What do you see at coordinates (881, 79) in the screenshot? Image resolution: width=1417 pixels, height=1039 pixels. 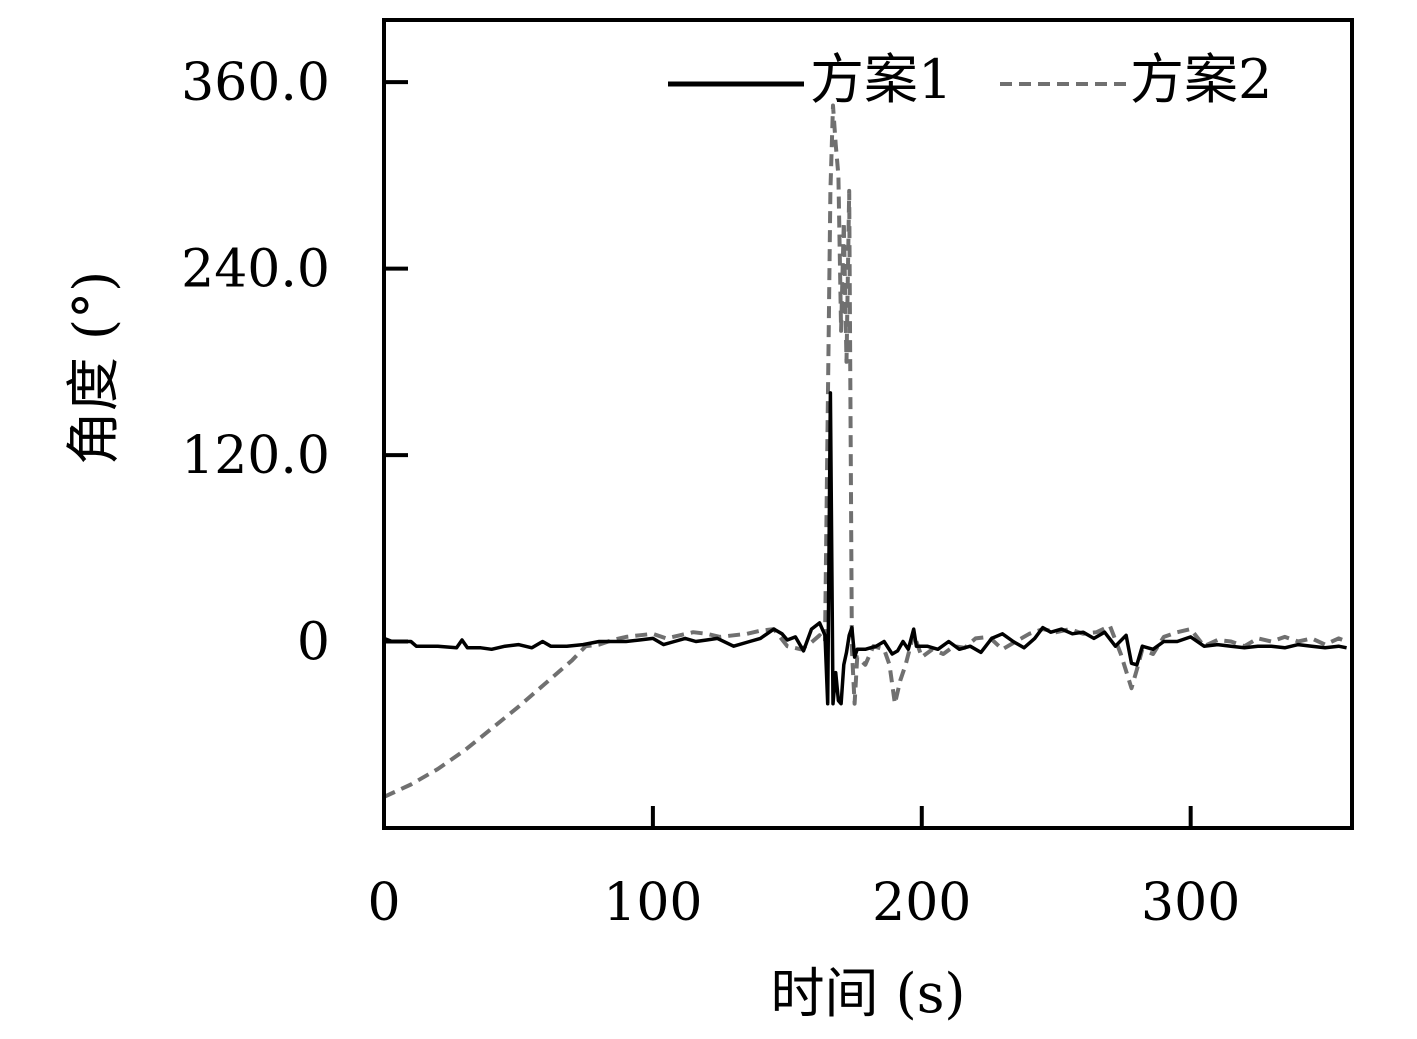 I see `legend-label-series-1: 方案1` at bounding box center [881, 79].